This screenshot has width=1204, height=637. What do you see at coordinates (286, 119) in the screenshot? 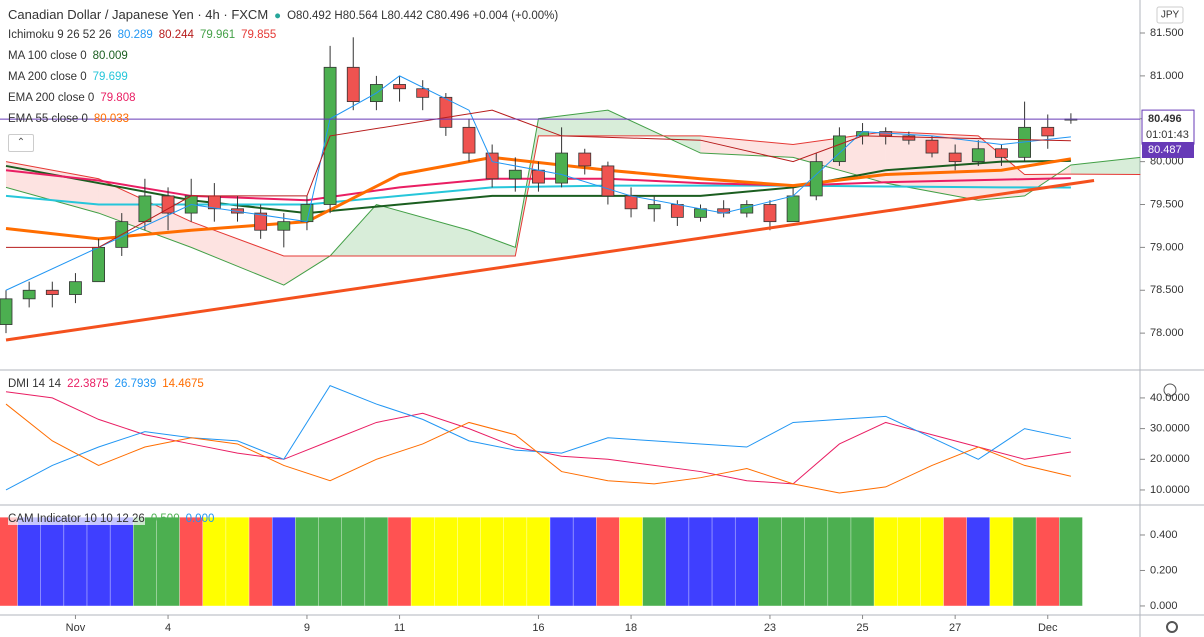
I see `legend-row: EMA 55 close 0 80.033` at bounding box center [286, 119].